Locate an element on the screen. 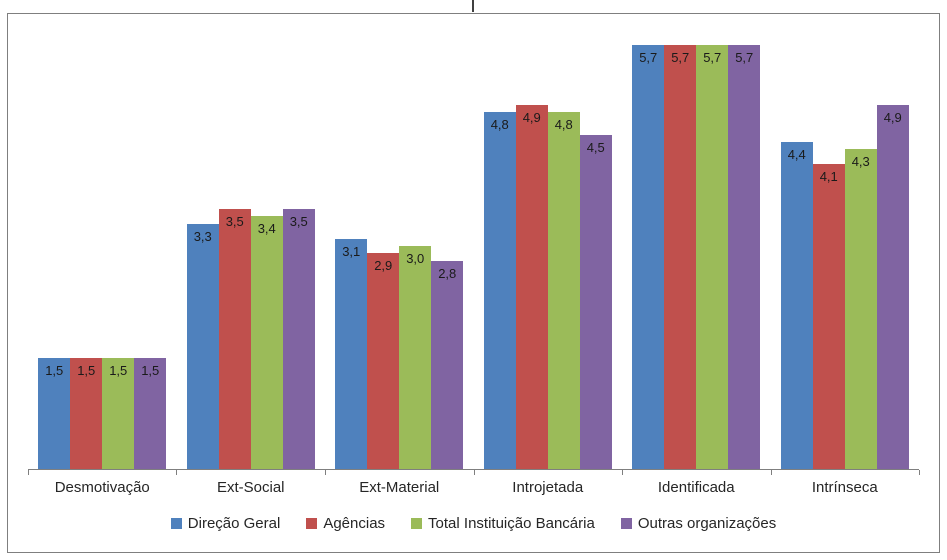 The height and width of the screenshot is (560, 947). legend-item: Total Instituição Bancária is located at coordinates (503, 523).